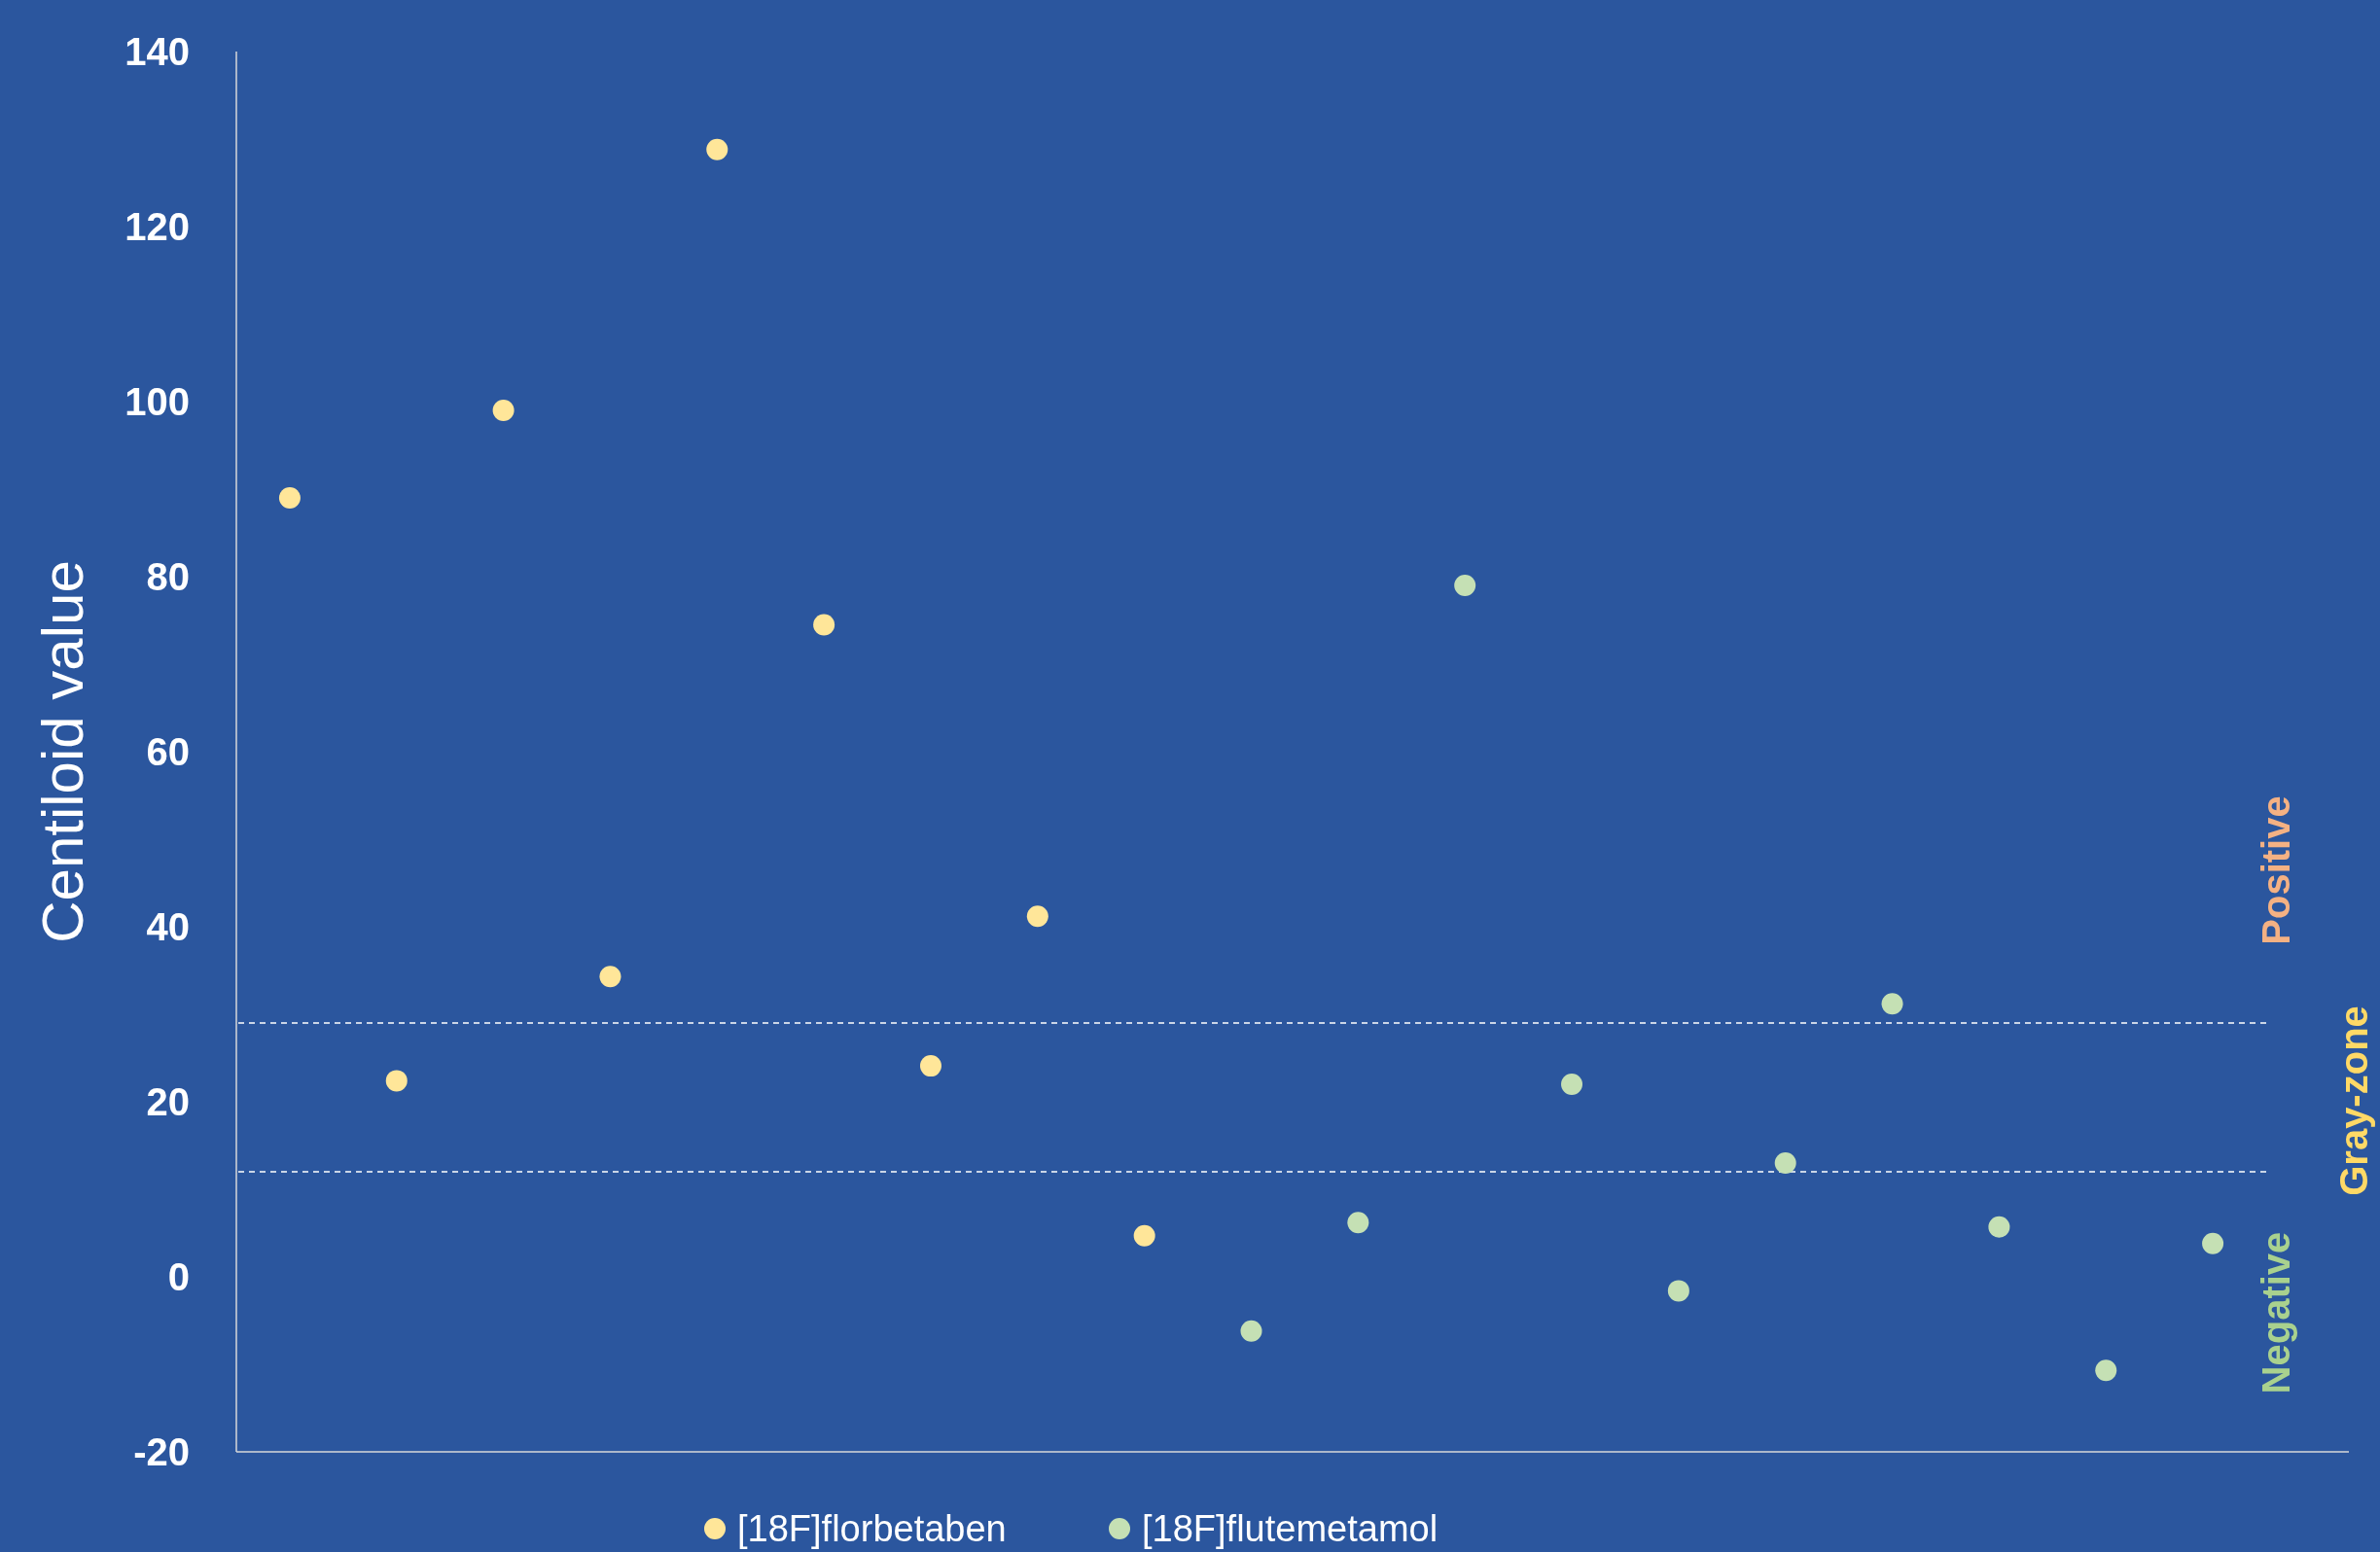 This screenshot has width=2380, height=1552. I want to click on y-tick-label: 0, so click(178, 1276).